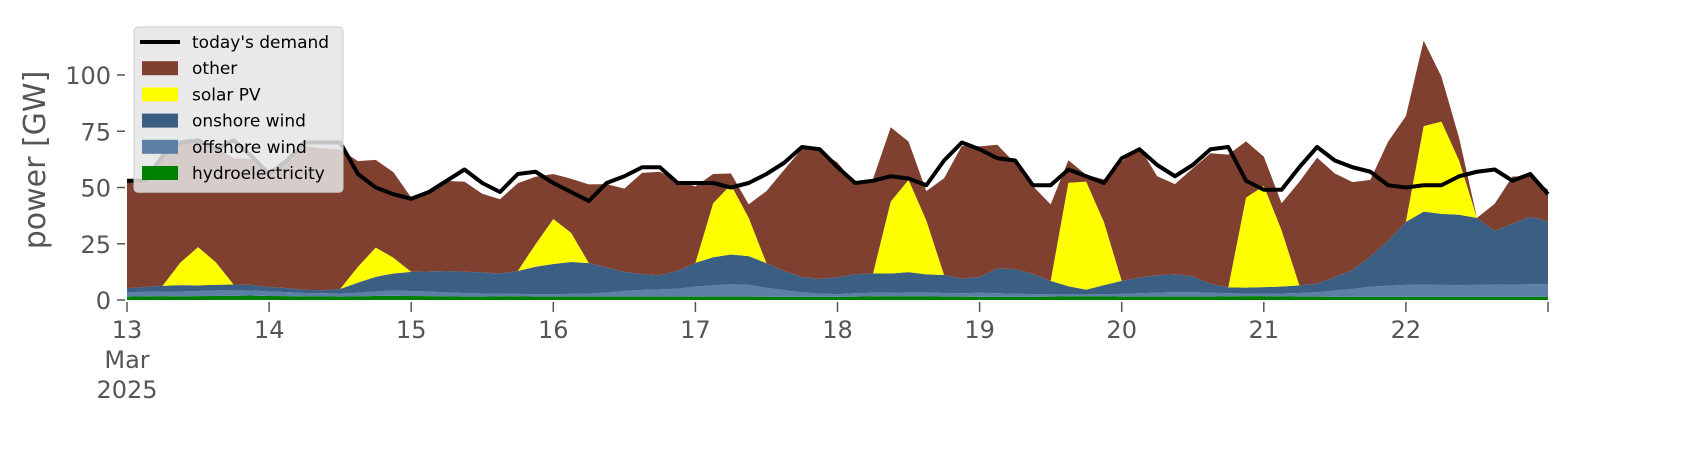  I want to click on x-tick-label: 22, so click(1406, 330).